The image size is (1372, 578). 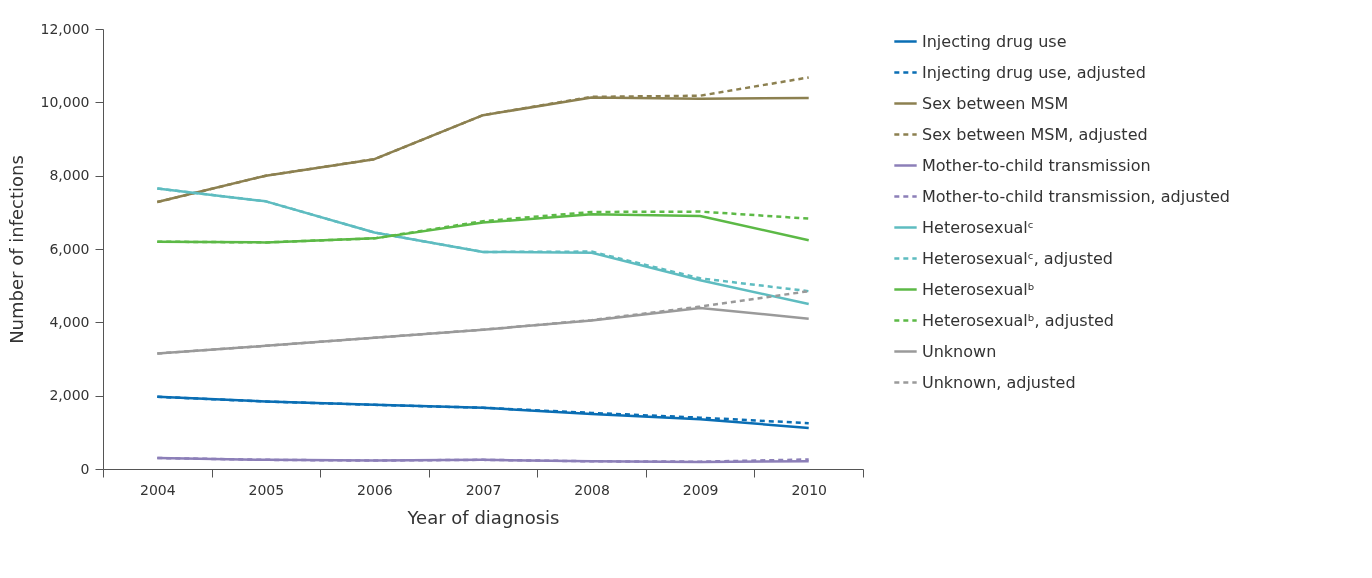 What do you see at coordinates (65, 101) in the screenshot?
I see `y-tick-label: 10,000` at bounding box center [65, 101].